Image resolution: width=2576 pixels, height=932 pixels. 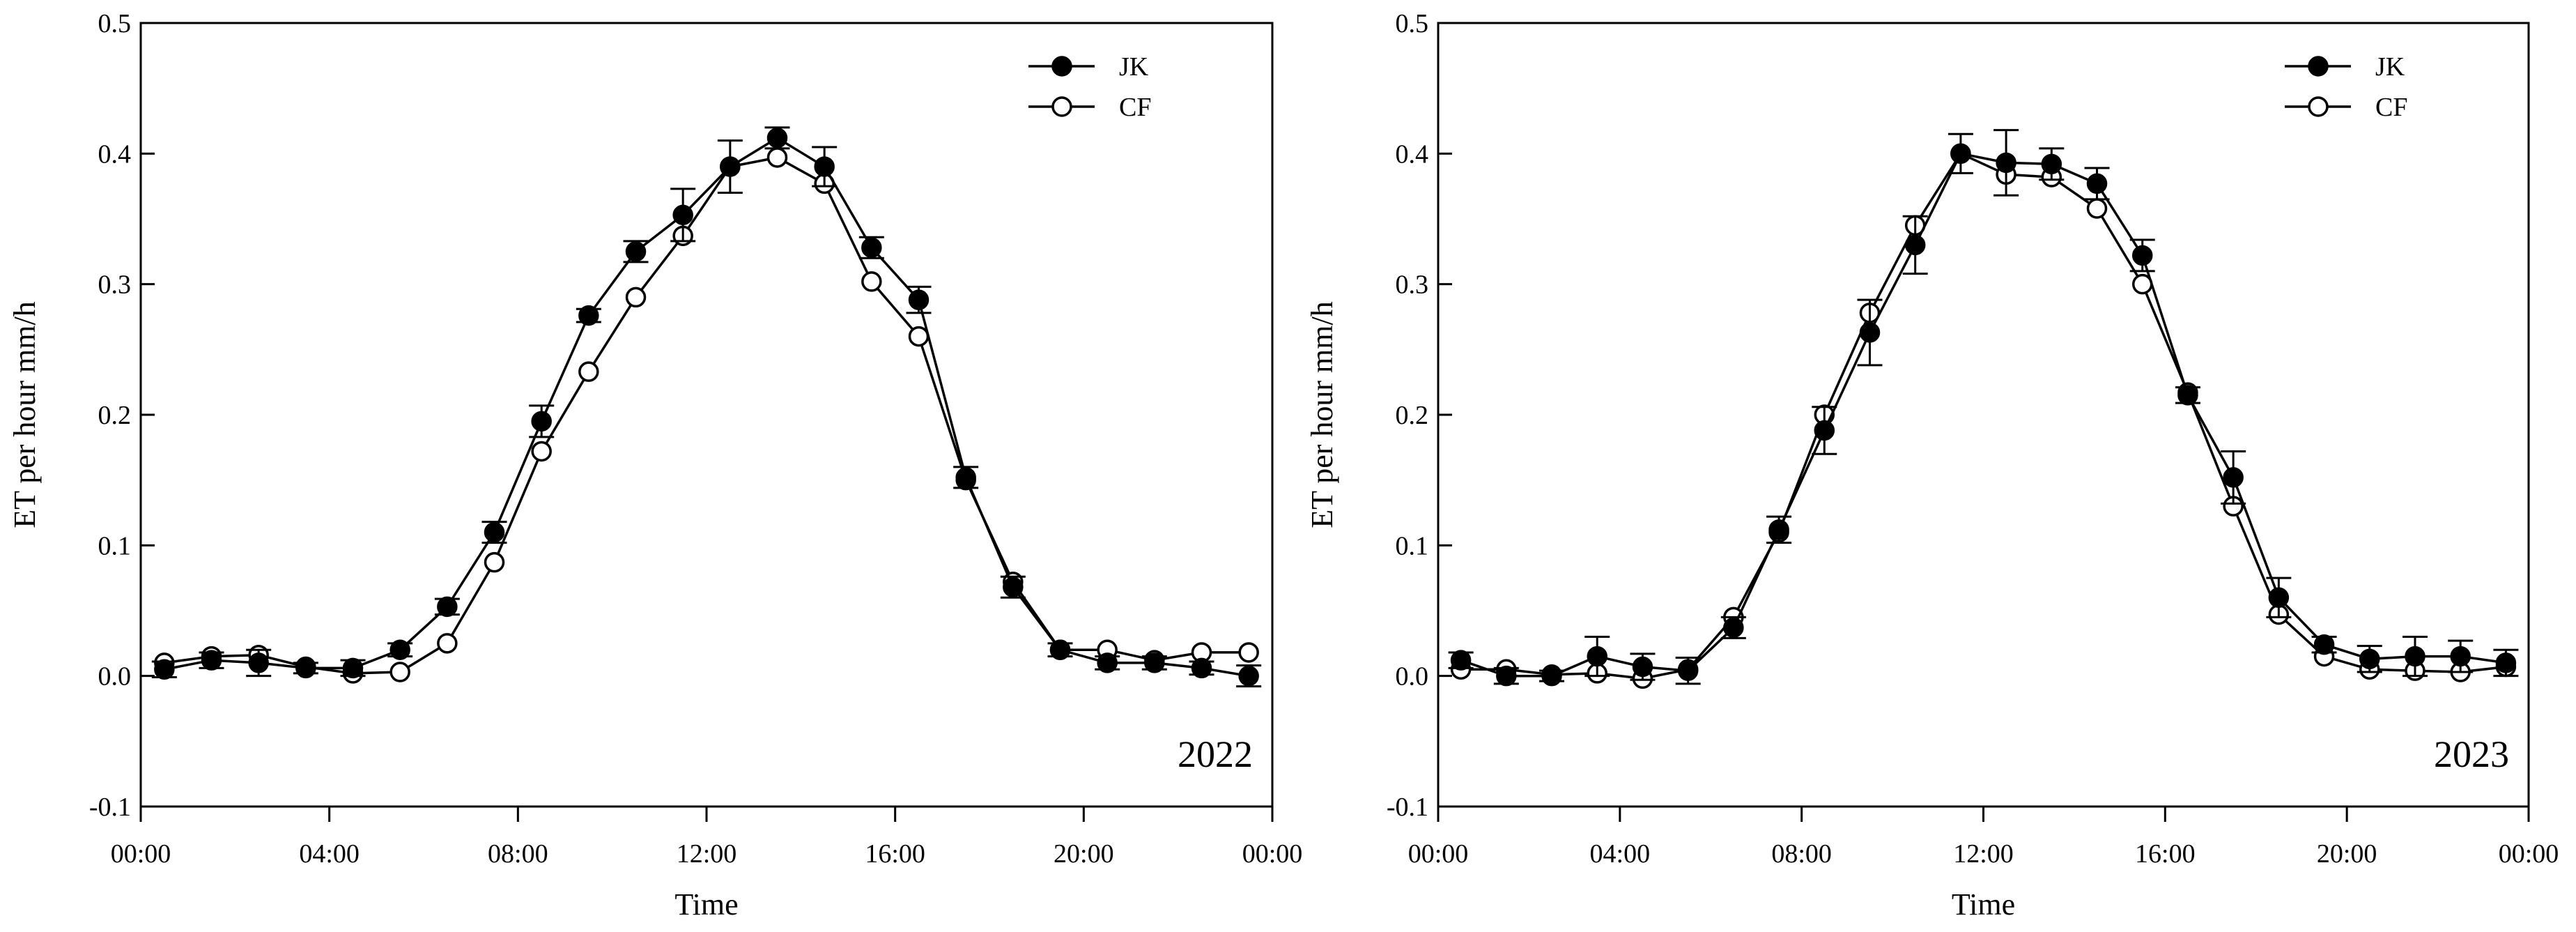 I want to click on panel-year-label: 2022, so click(x=1215, y=754).